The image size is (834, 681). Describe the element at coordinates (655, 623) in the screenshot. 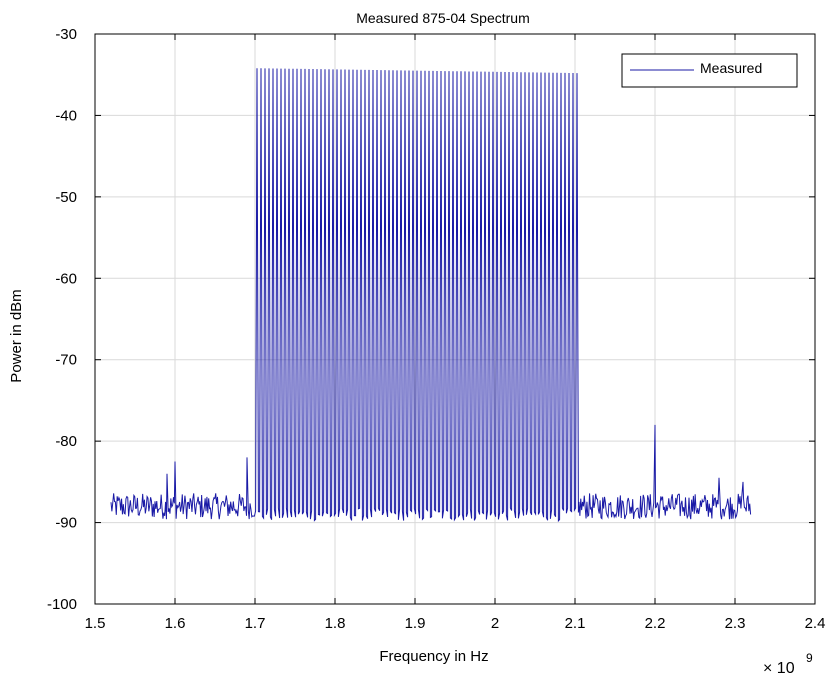

I see `x-tick-label: 2.2` at that location.